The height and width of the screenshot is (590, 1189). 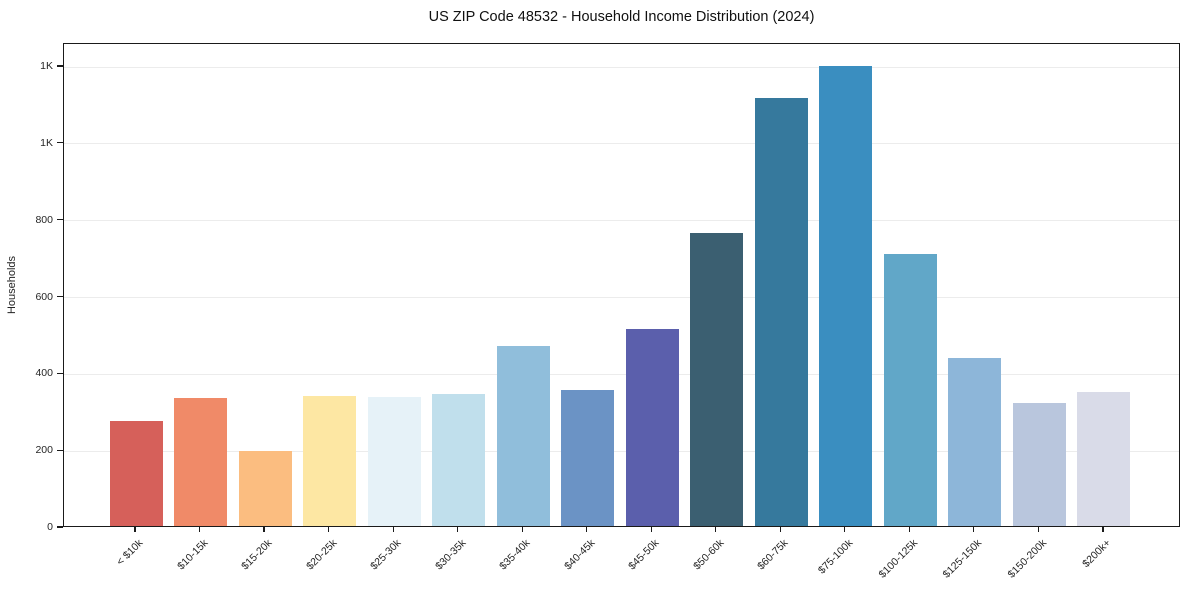 I want to click on x-tick-label: $20-25k, so click(x=321, y=555).